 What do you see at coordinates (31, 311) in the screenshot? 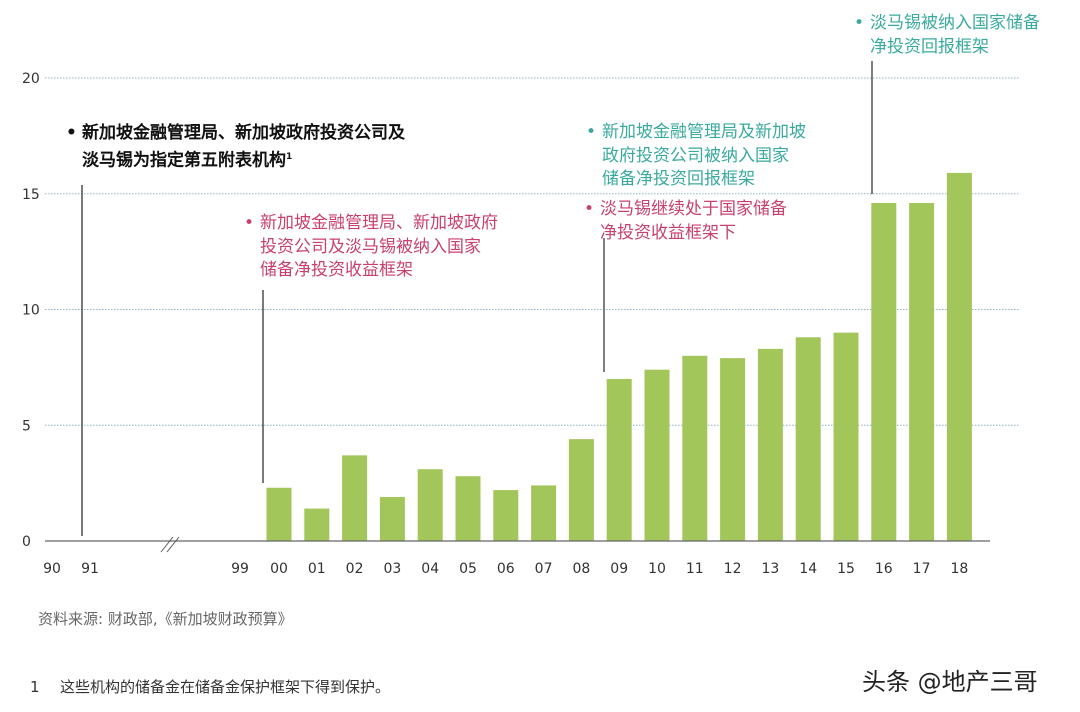
I see `y-tick-label: 10` at bounding box center [31, 311].